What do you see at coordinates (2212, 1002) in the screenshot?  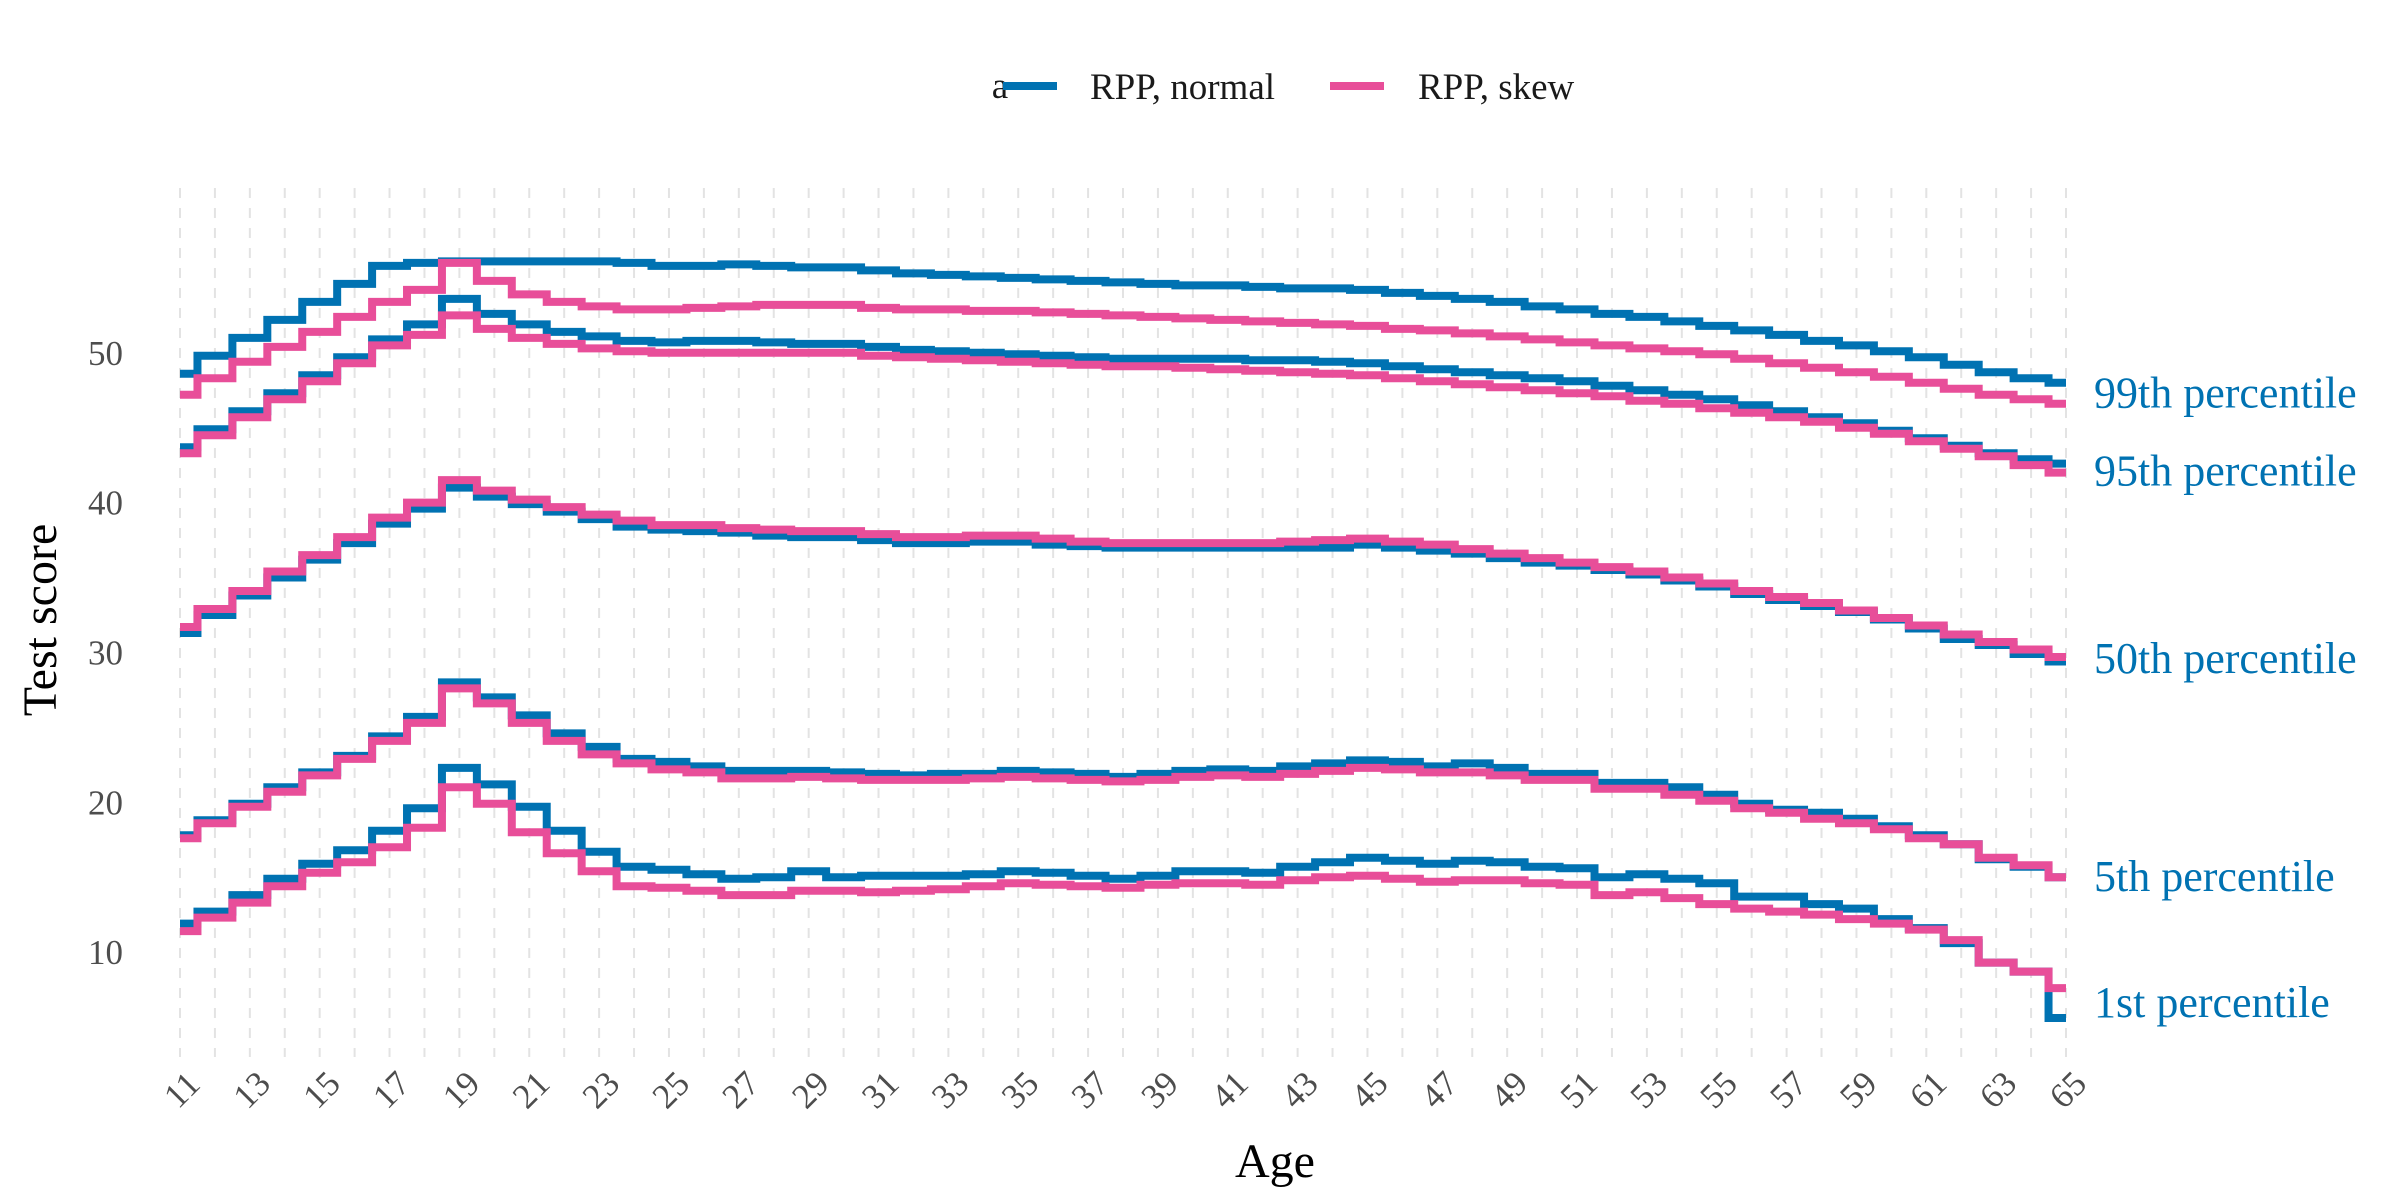 I see `percentile-label-1st-percentile: 1st percentile` at bounding box center [2212, 1002].